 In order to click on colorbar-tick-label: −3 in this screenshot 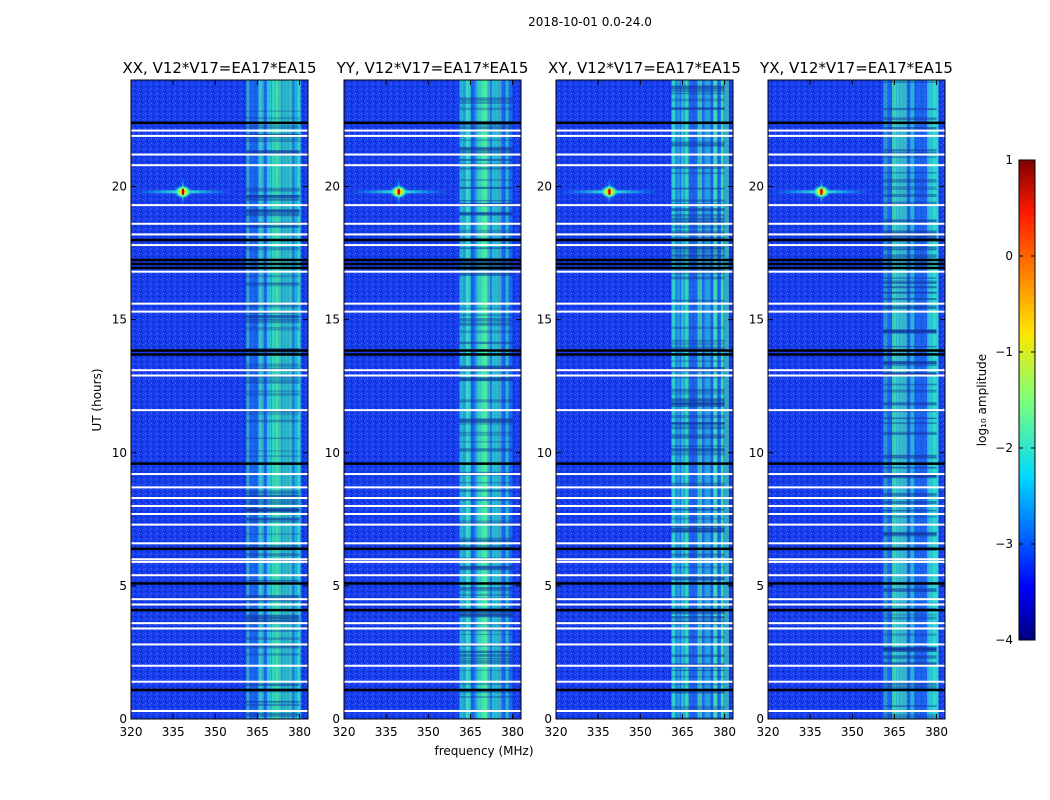, I will do `click(1004, 544)`.